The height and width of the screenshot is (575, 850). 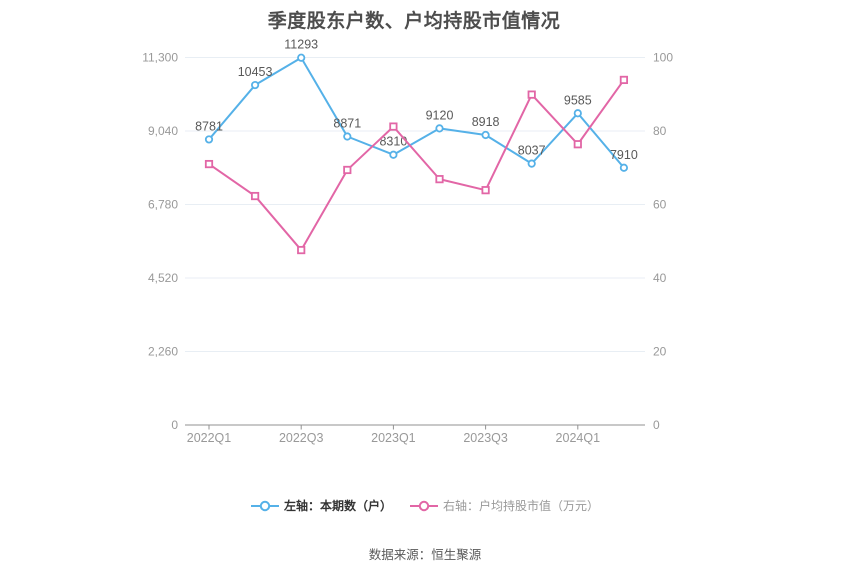 What do you see at coordinates (160, 58) in the screenshot?
I see `y-axis-left-tick-label: 11,300` at bounding box center [160, 58].